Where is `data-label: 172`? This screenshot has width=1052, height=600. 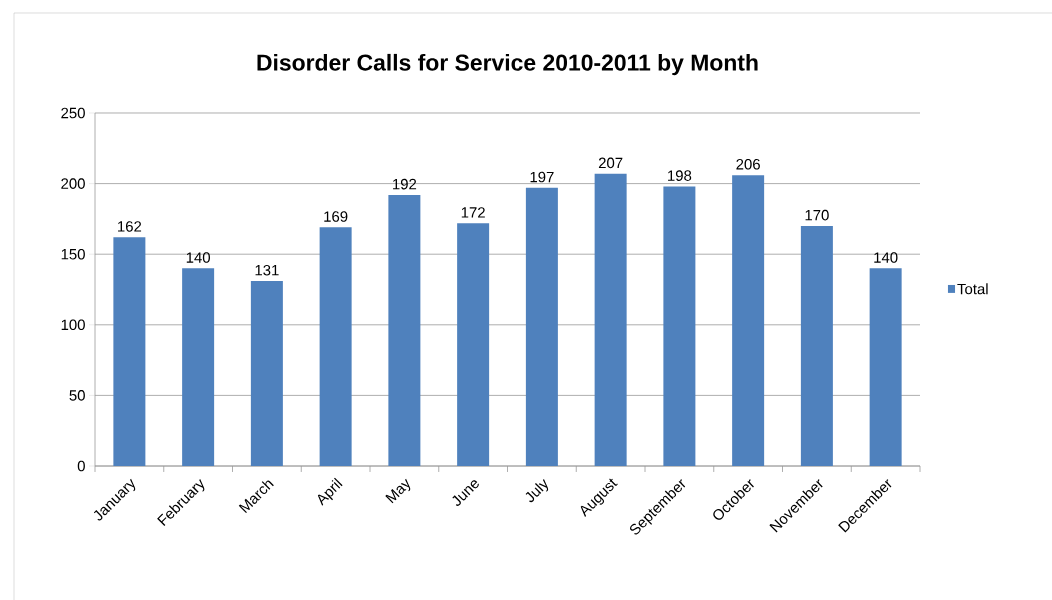
data-label: 172 is located at coordinates (473, 212).